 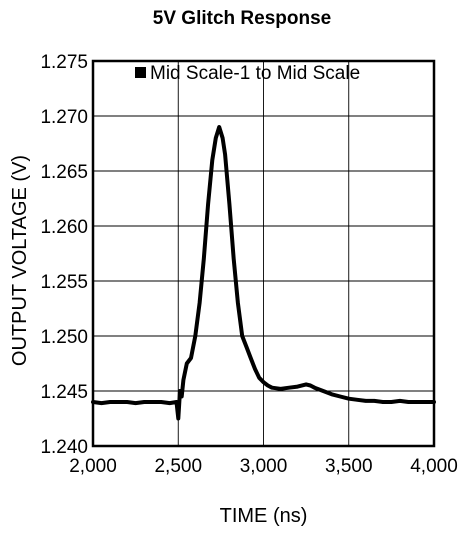 I want to click on legend-label: Mid Scale-1 to Mid Scale, so click(x=255, y=73).